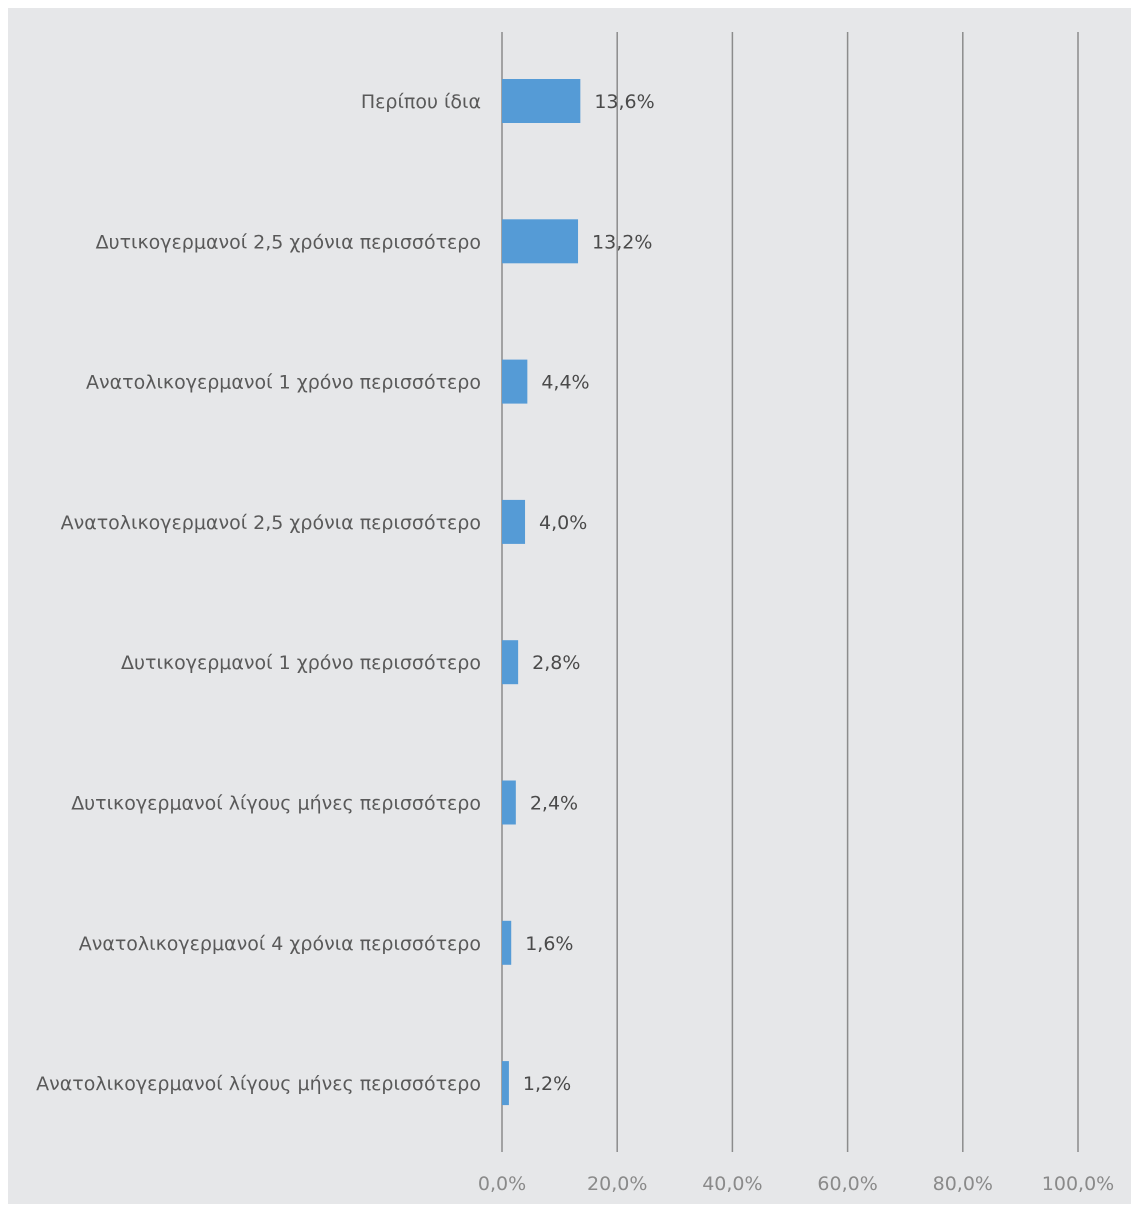  What do you see at coordinates (563, 523) in the screenshot?
I see `value-label: 4,0%` at bounding box center [563, 523].